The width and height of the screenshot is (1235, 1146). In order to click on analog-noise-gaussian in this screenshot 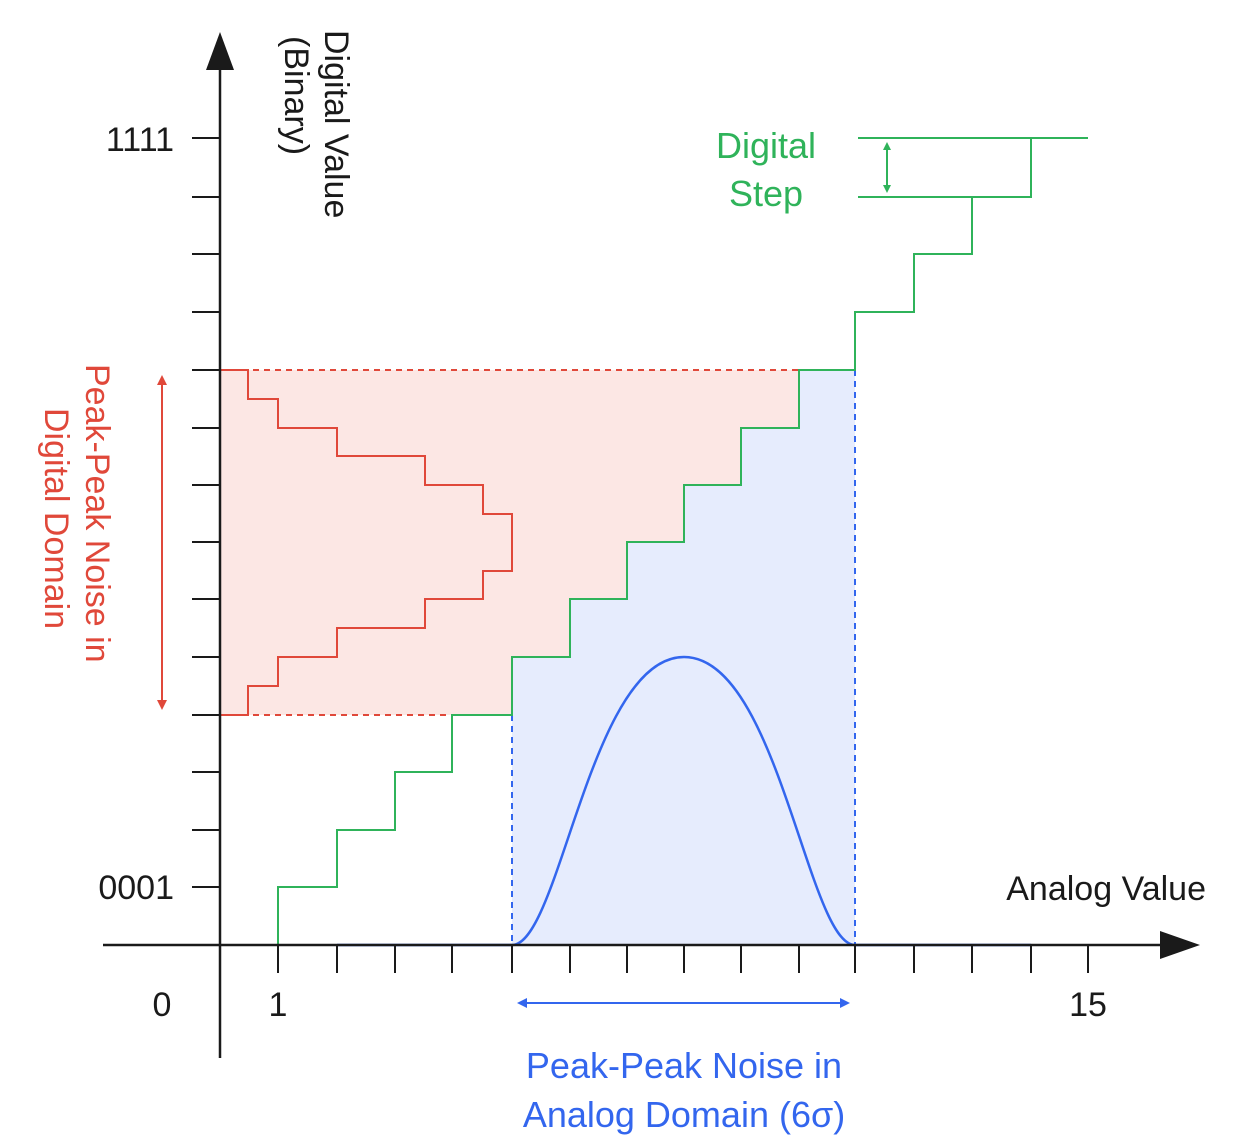, I will do `click(684, 801)`.